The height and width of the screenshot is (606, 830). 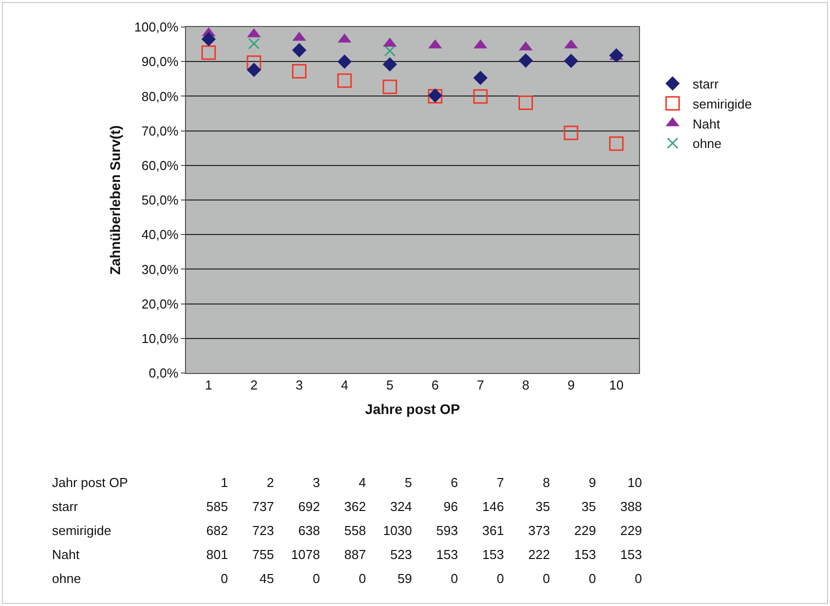 I want to click on text: Naht 801 755 1078 887 523 153 153 222 153 153, so click(x=347, y=554).